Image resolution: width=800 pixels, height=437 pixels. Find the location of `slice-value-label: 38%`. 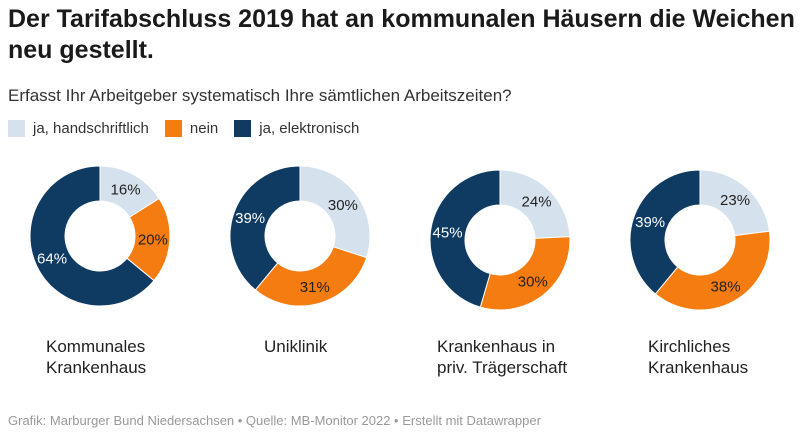

slice-value-label: 38% is located at coordinates (726, 286).